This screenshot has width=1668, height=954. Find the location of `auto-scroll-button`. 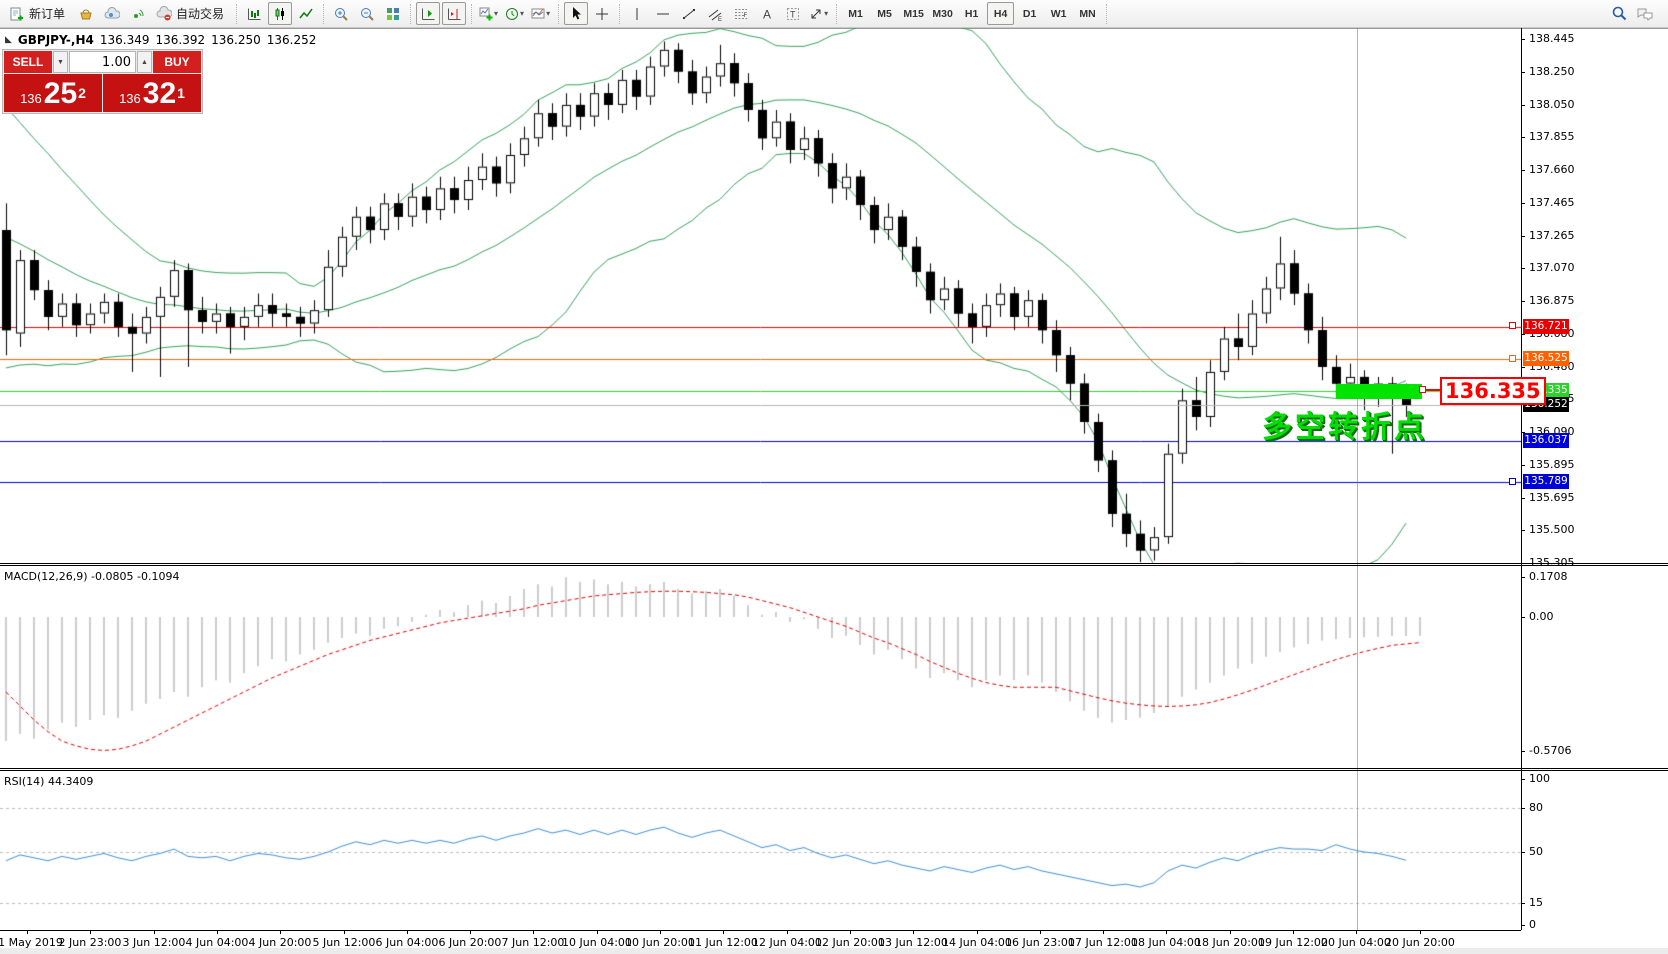

auto-scroll-button is located at coordinates (428, 13).